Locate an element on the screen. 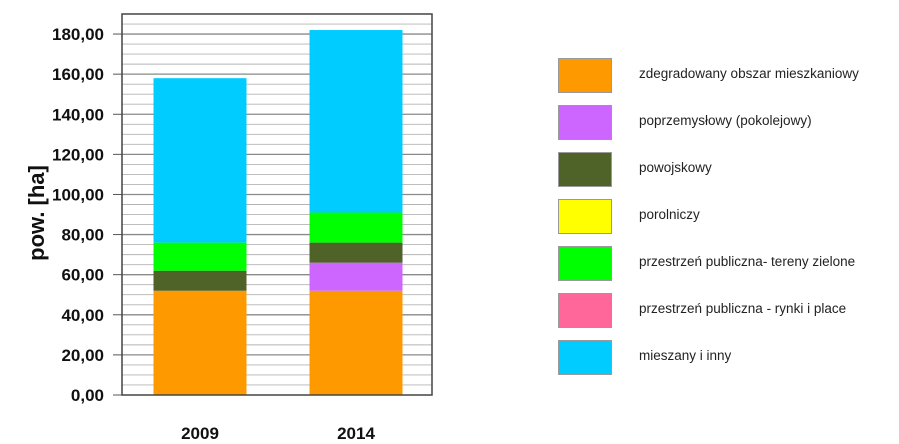  y-tick-label: 140,00 is located at coordinates (78, 114).